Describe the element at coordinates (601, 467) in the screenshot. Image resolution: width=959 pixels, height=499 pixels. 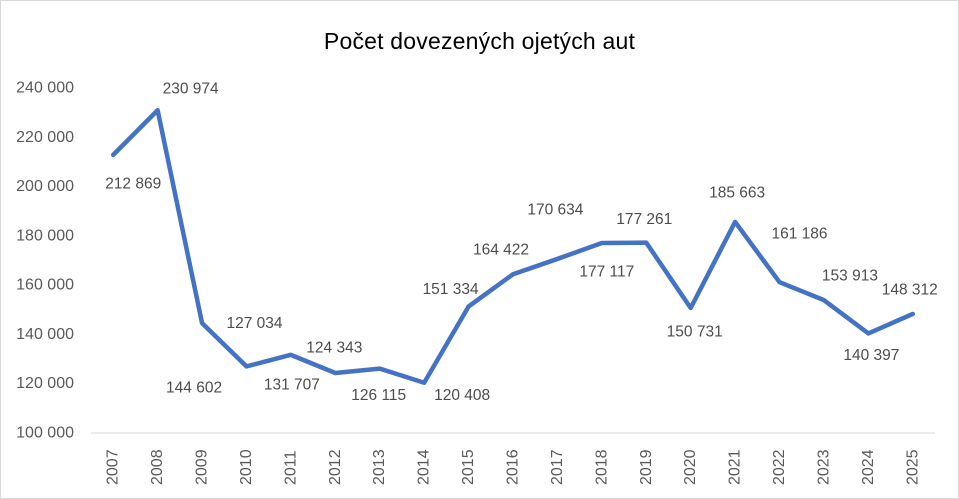
I see `x-axis-tick-label: 2018` at that location.